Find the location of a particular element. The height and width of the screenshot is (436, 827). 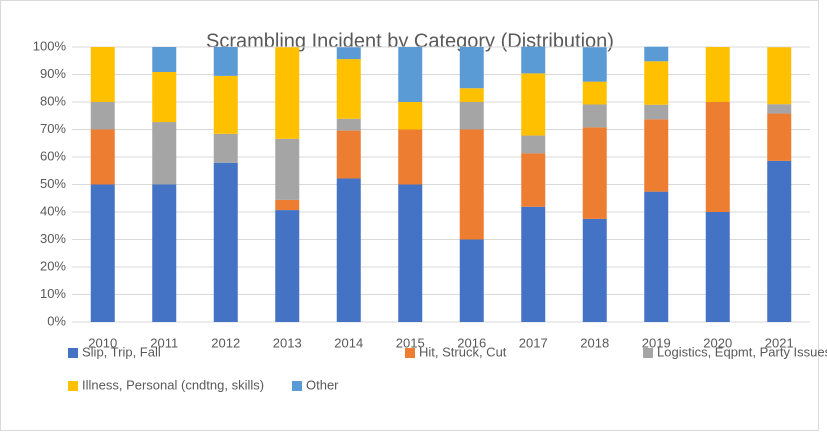

x-tick-label: 2018 is located at coordinates (594, 342).